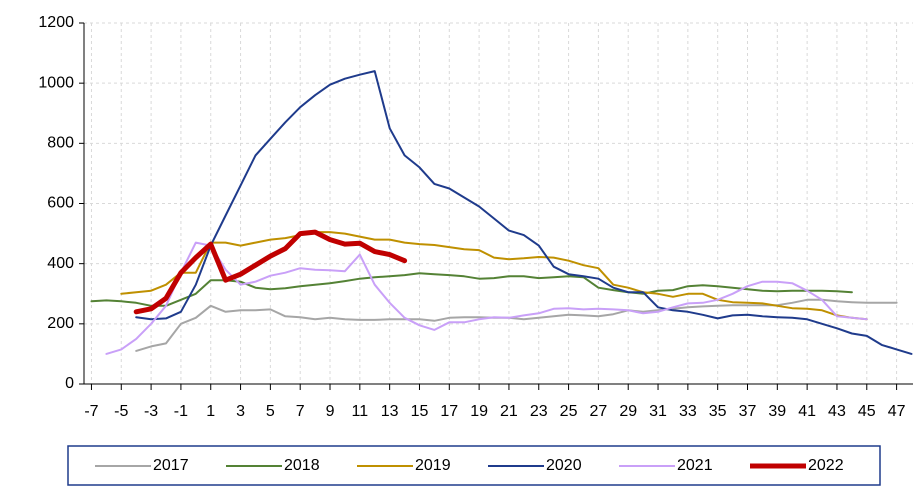 Image resolution: width=913 pixels, height=491 pixels. I want to click on x-tick-label: 39, so click(777, 411).